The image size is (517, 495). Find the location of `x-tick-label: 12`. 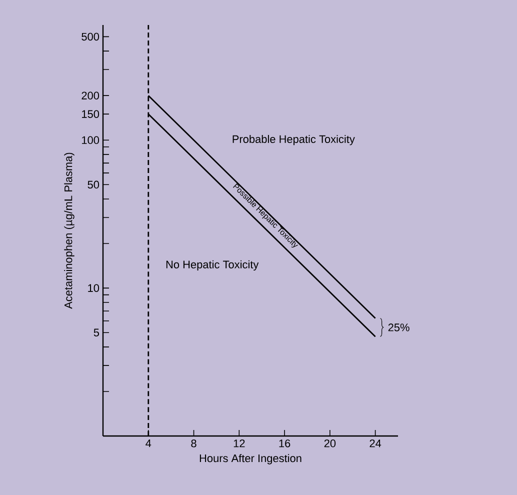

x-tick-label: 12 is located at coordinates (239, 444).